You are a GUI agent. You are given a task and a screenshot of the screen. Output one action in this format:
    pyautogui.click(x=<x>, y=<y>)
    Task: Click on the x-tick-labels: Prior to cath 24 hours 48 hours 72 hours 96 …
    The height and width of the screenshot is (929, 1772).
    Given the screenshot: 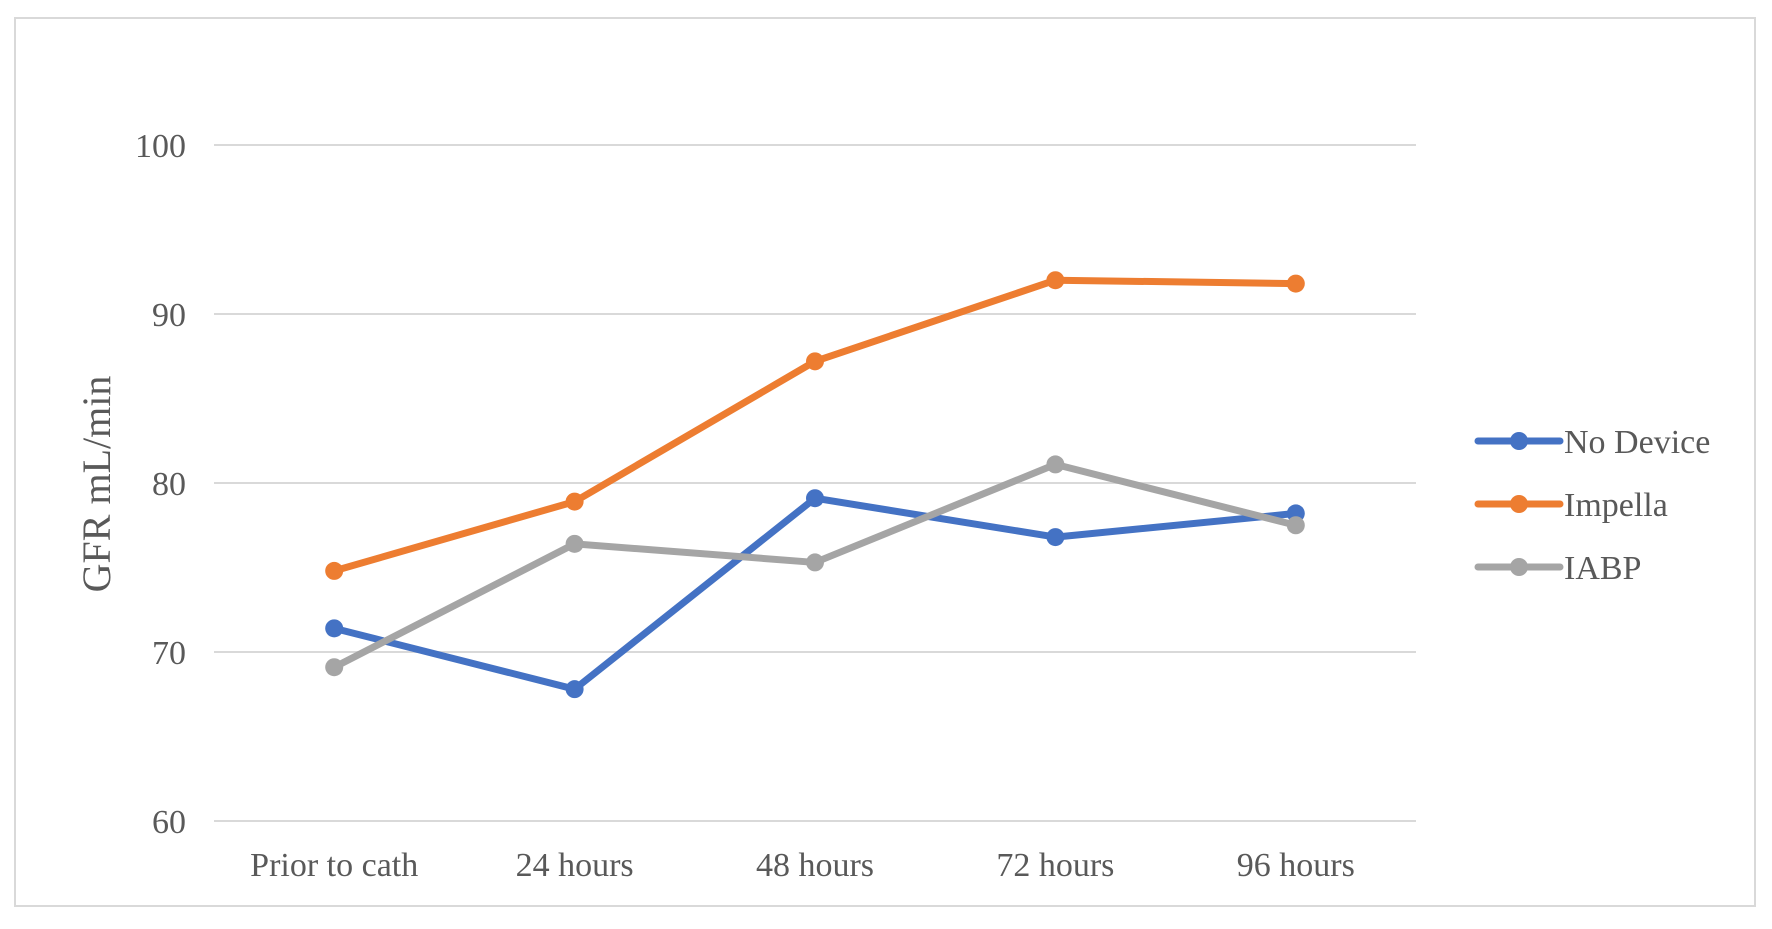 What is the action you would take?
    pyautogui.click(x=802, y=865)
    